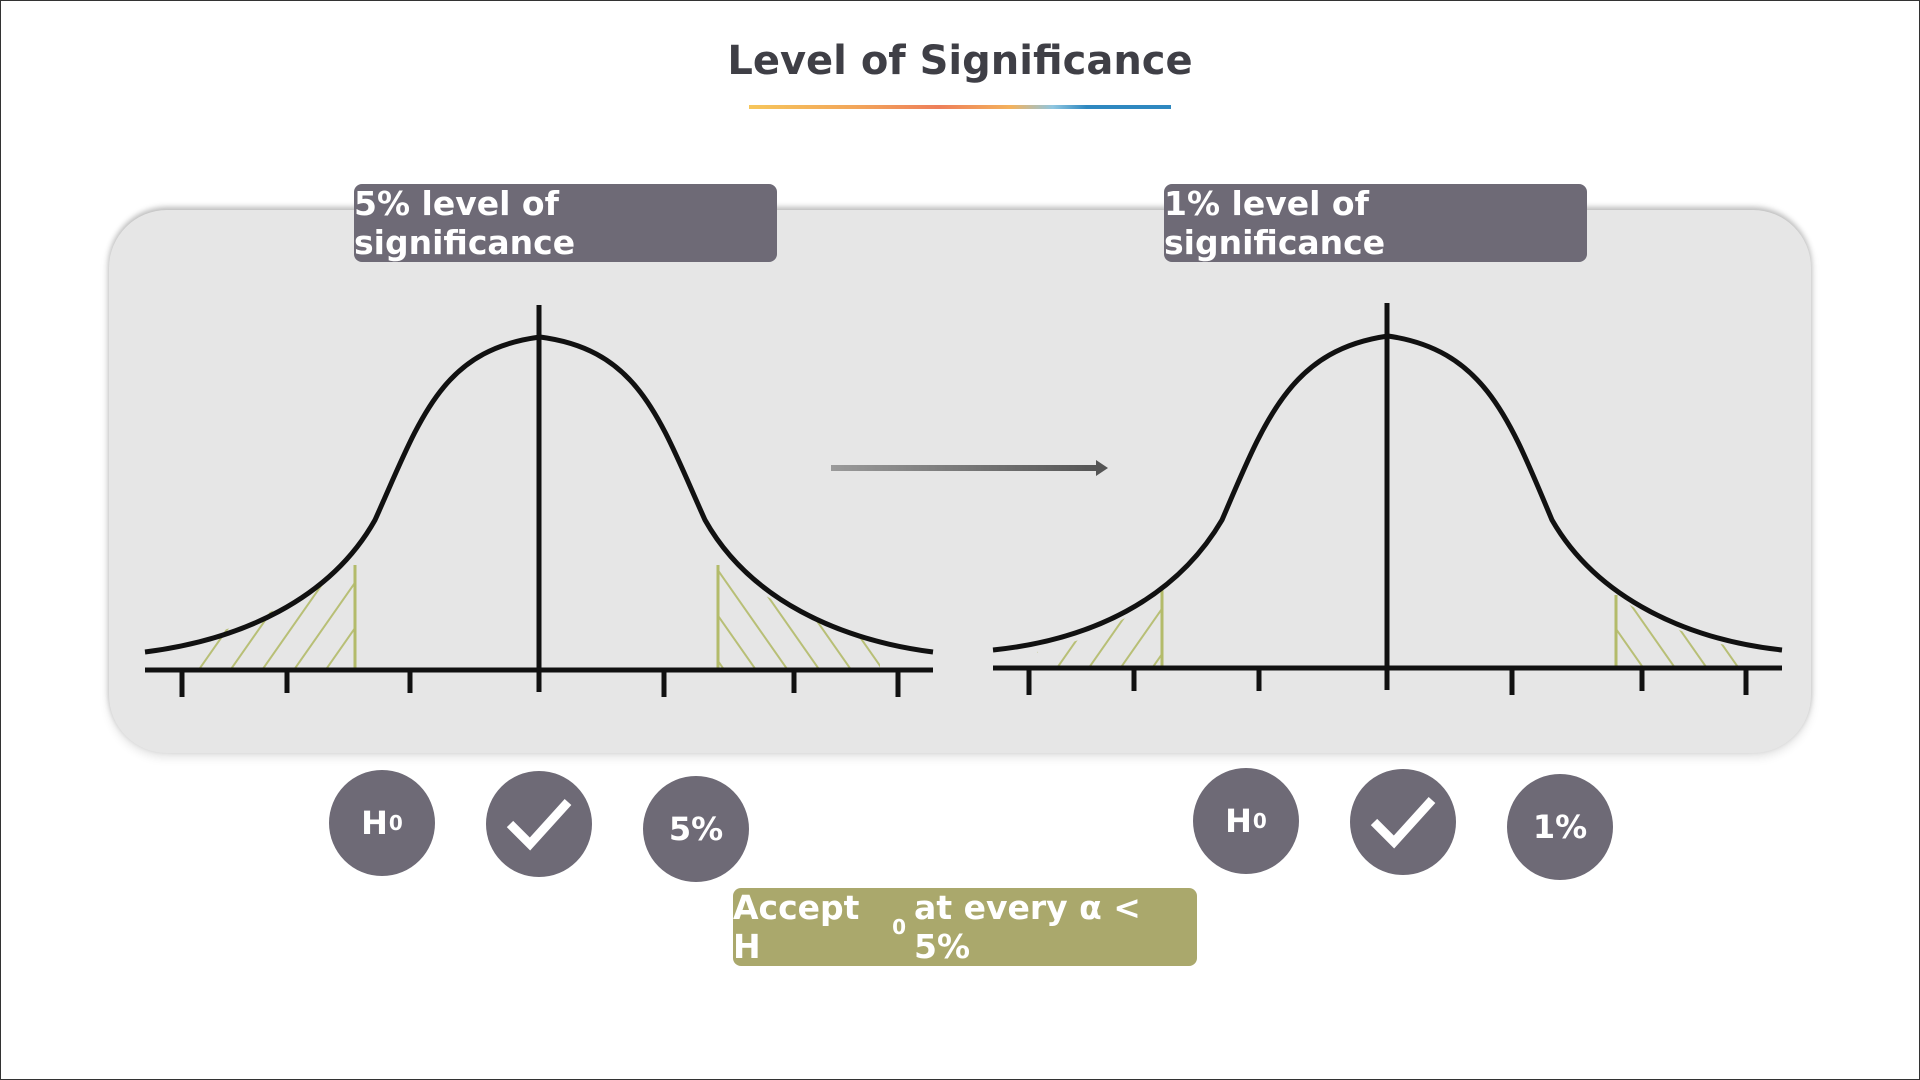 Image resolution: width=1920 pixels, height=1080 pixels. What do you see at coordinates (540, 683) in the screenshot?
I see `left-ticks` at bounding box center [540, 683].